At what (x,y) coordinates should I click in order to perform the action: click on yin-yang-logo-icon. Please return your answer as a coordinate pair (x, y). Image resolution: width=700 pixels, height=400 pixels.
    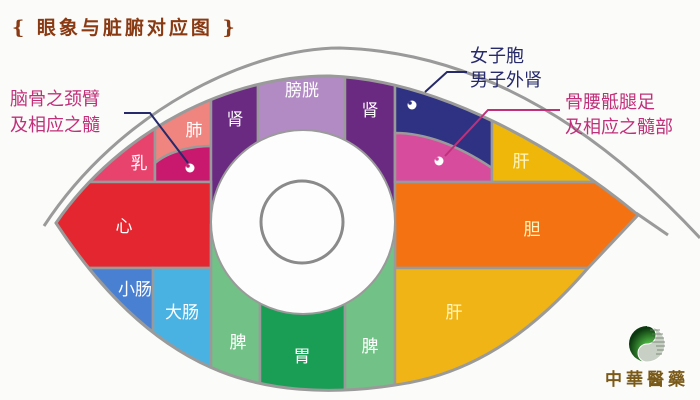
    Looking at the image, I should click on (647, 344).